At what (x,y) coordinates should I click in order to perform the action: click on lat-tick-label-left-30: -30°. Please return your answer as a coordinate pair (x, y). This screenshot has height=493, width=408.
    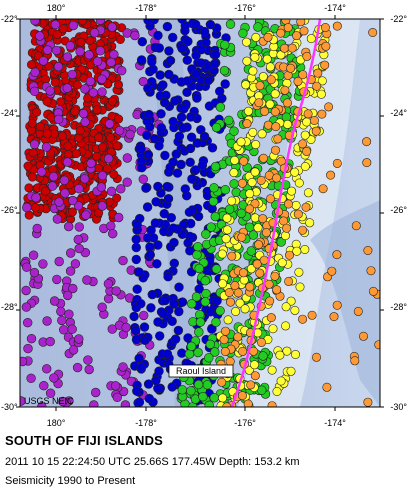
    Looking at the image, I should click on (9, 407).